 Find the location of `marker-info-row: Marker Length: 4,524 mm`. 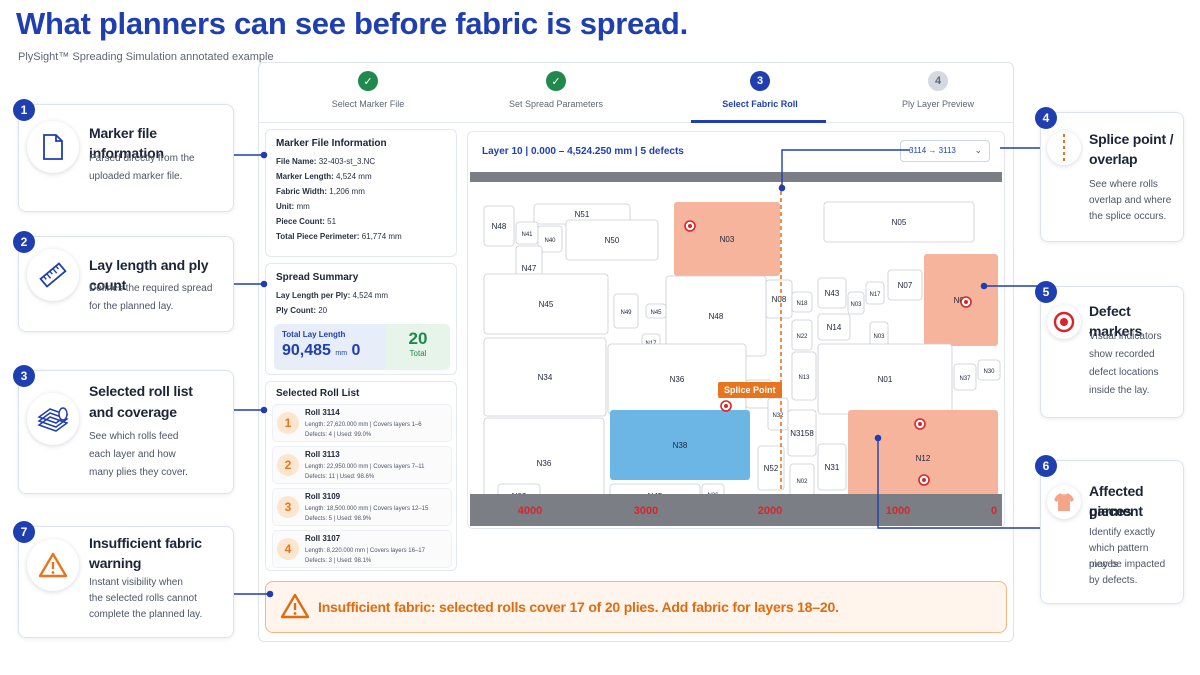

marker-info-row: Marker Length: 4,524 mm is located at coordinates (324, 176).